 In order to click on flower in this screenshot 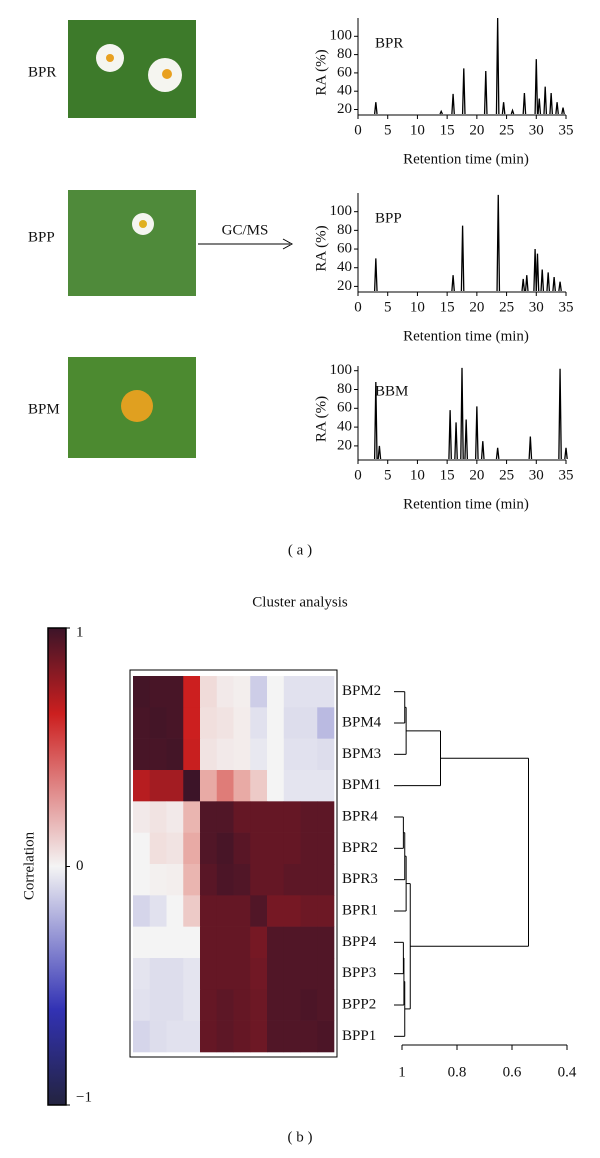, I will do `click(137, 406)`.